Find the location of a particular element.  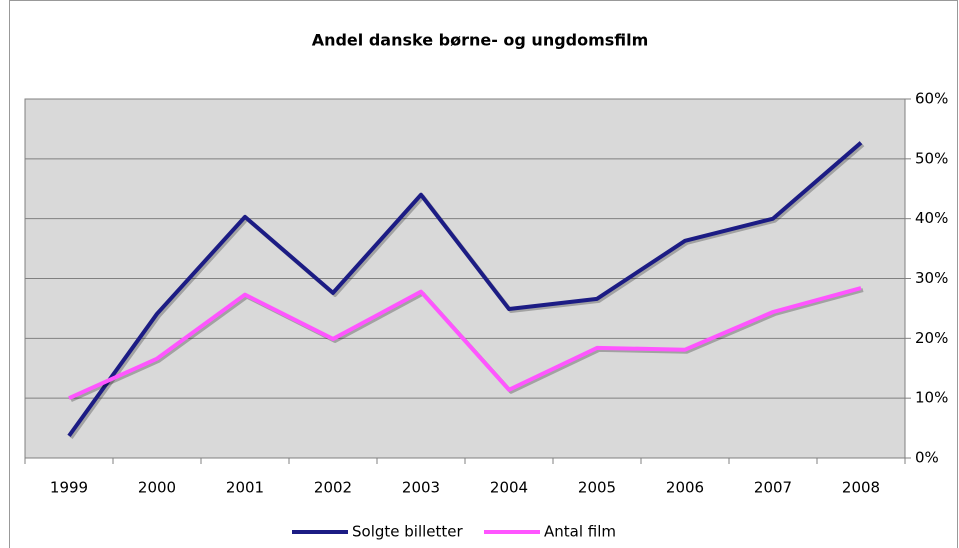

y-tick-label: 20% is located at coordinates (931, 338).